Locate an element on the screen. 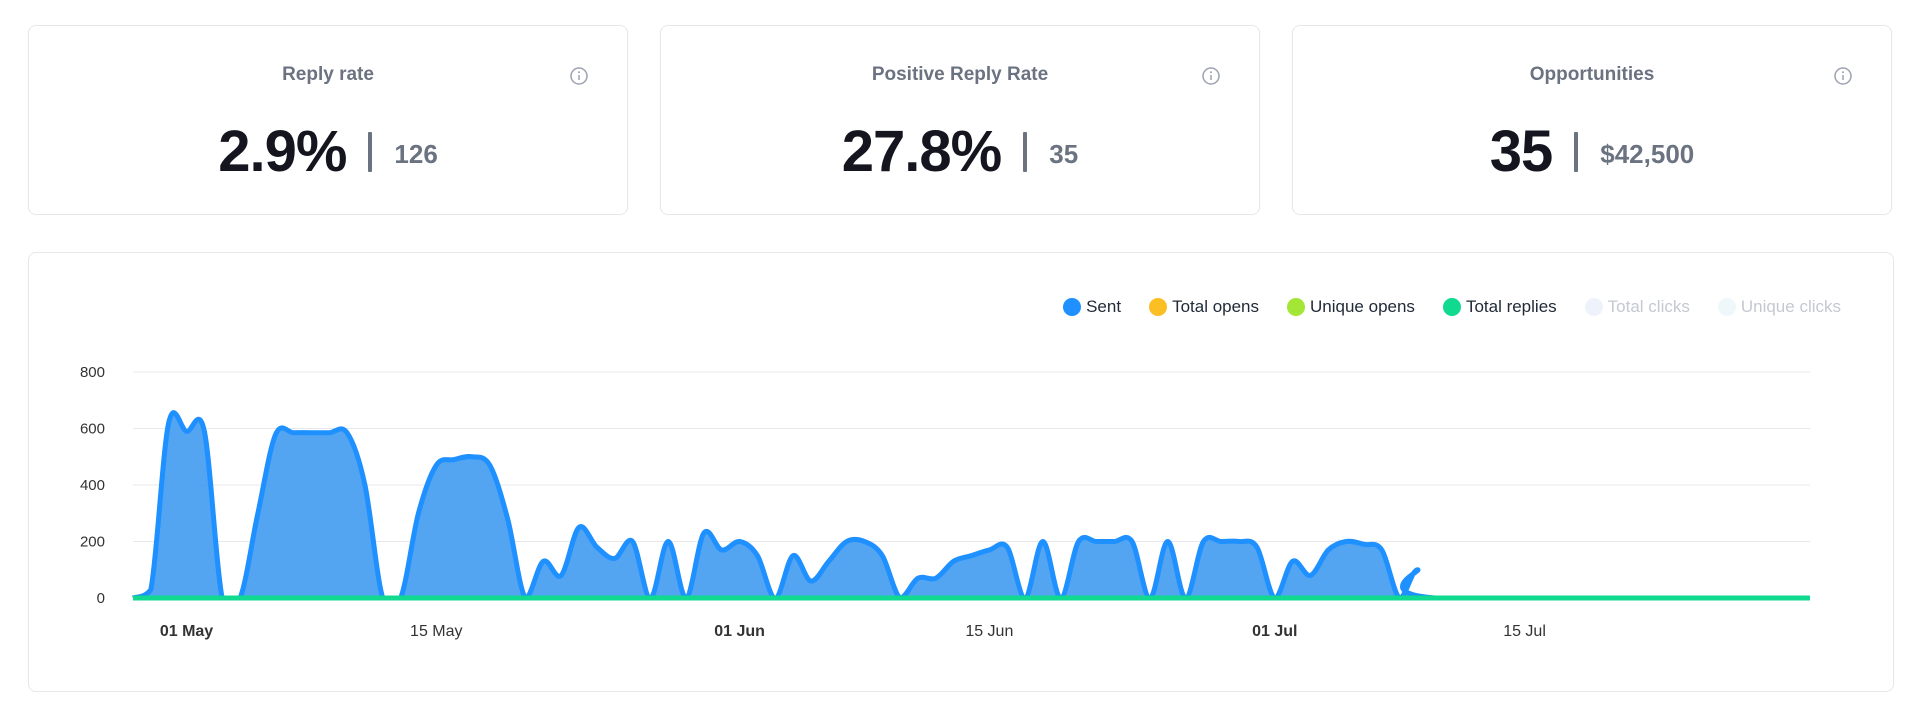  legend-item-unique-clicks: Unique clicks is located at coordinates (1779, 307).